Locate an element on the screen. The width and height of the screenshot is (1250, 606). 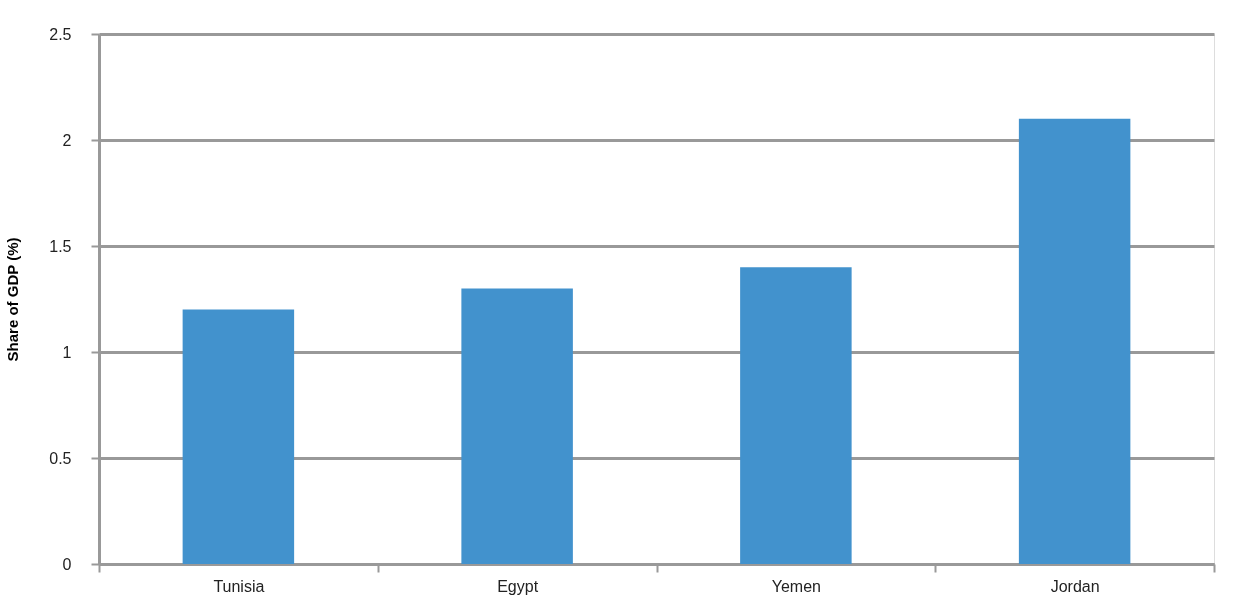
x-tick-label: Yemen is located at coordinates (796, 586).